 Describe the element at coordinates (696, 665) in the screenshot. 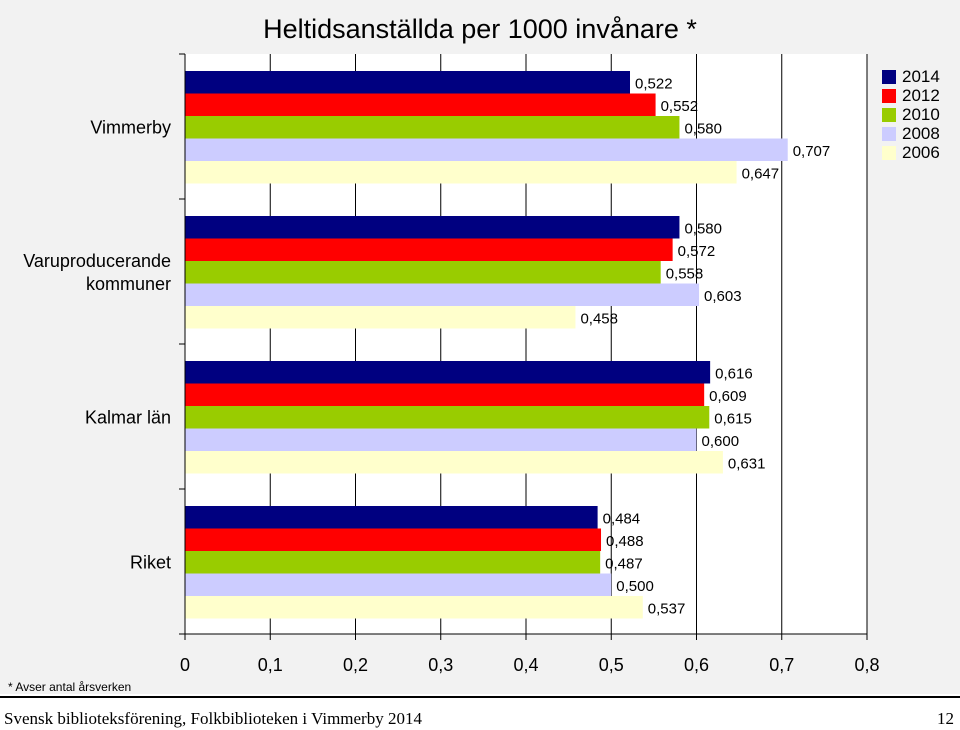

I see `x-tick-label: 0,6` at that location.